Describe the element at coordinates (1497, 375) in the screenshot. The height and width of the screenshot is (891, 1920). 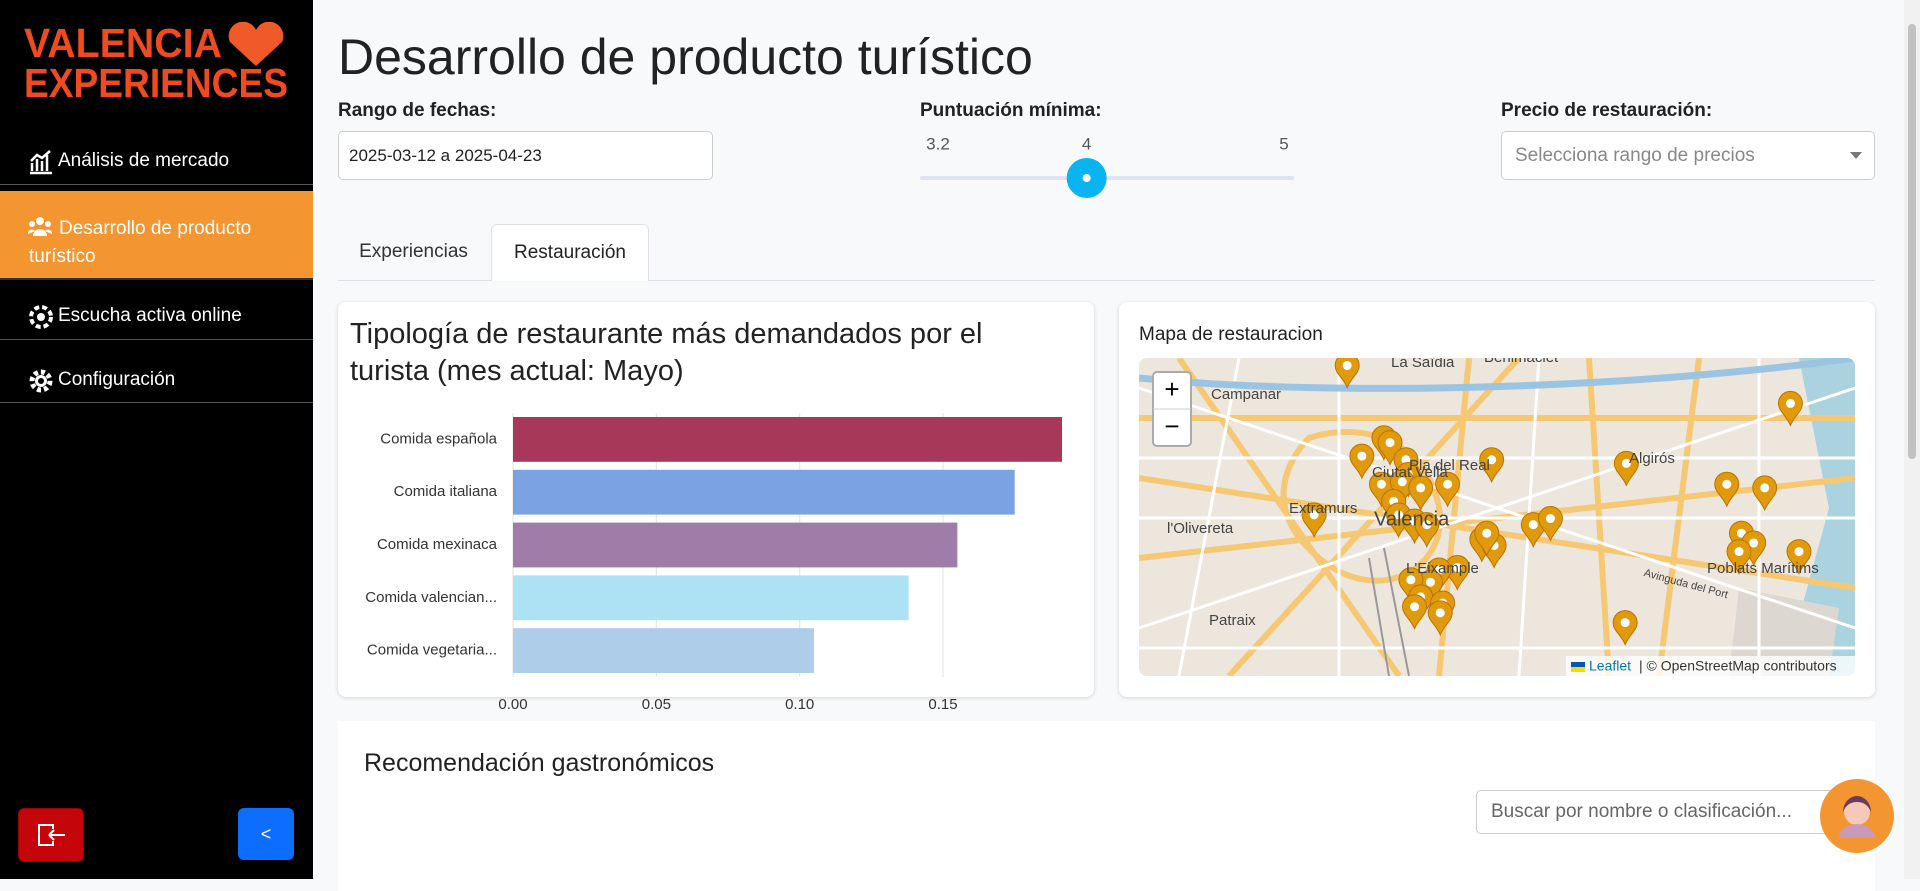
I see `river` at that location.